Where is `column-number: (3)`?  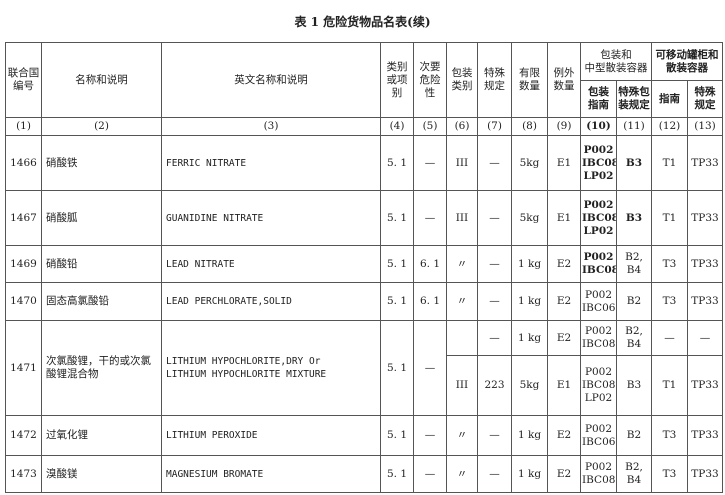
column-number: (3) is located at coordinates (271, 126).